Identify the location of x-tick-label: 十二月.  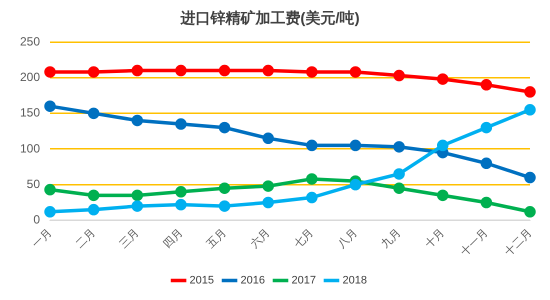
(518, 242).